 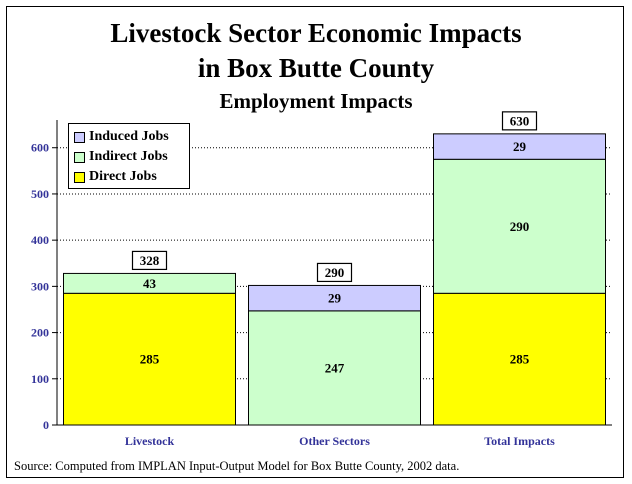 I want to click on legend: Induced Jobs Indirect Jobs Direct Jobs, so click(x=129, y=156).